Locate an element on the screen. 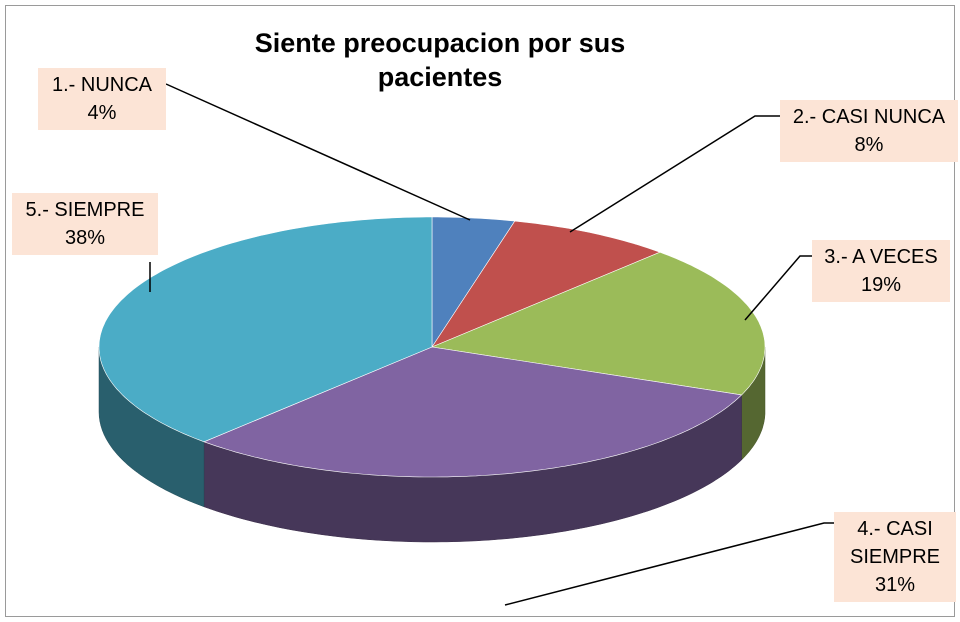  category-label: 3.- A VECES is located at coordinates (881, 257).